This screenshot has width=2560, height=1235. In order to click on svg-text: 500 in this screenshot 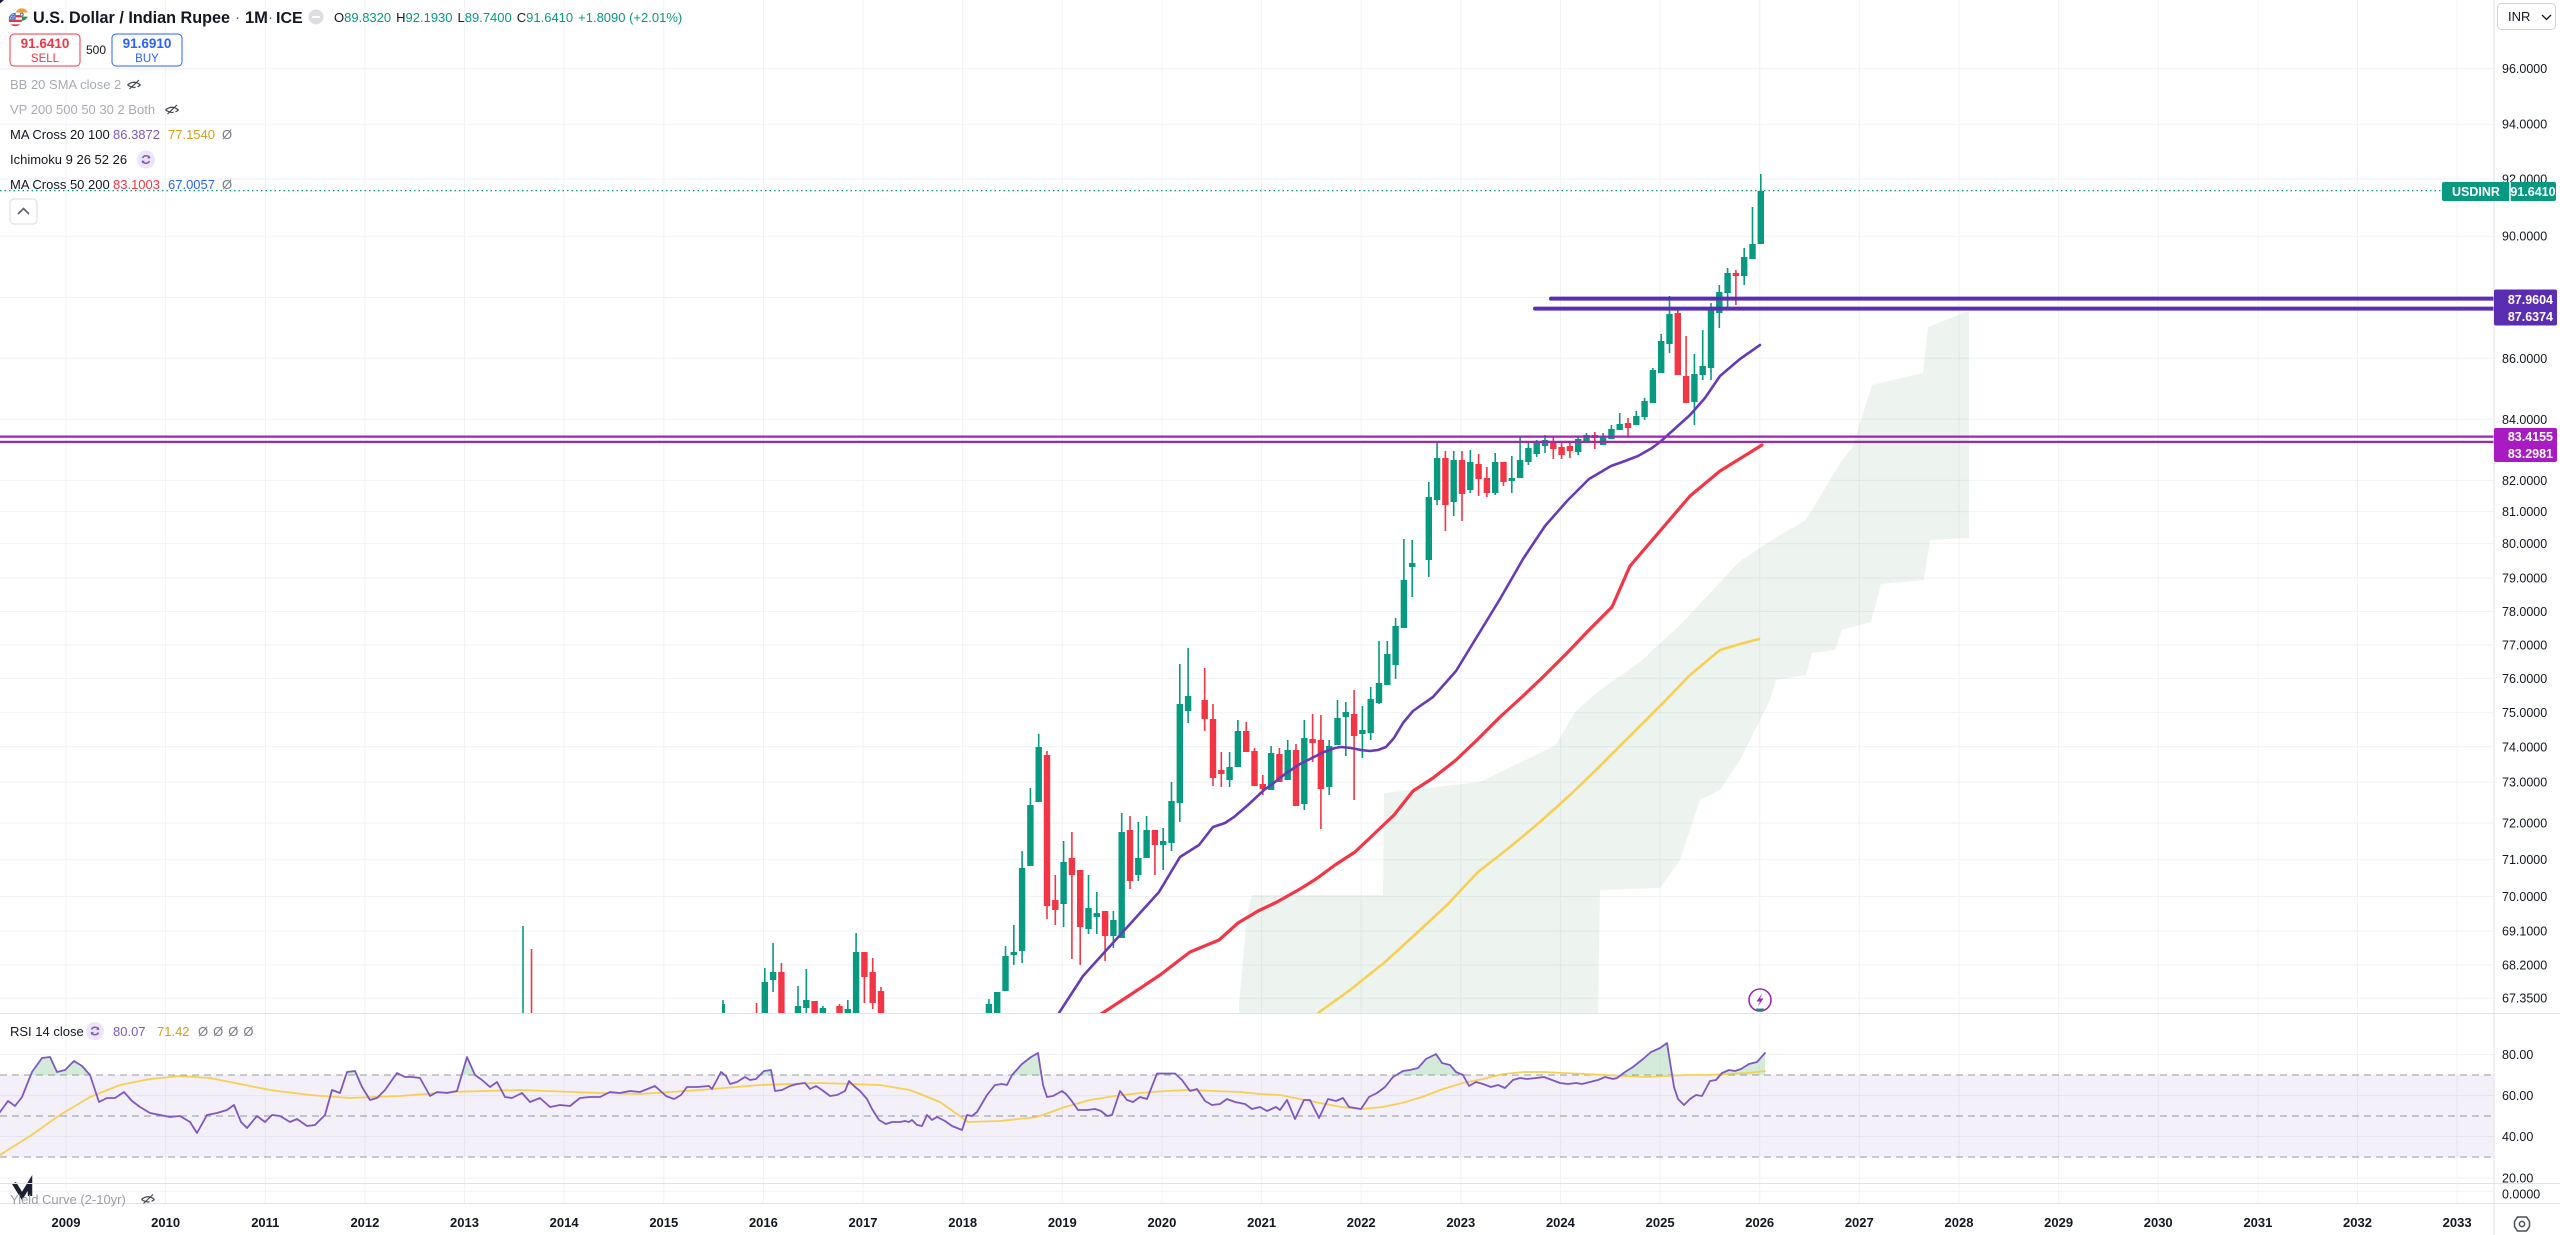, I will do `click(96, 50)`.